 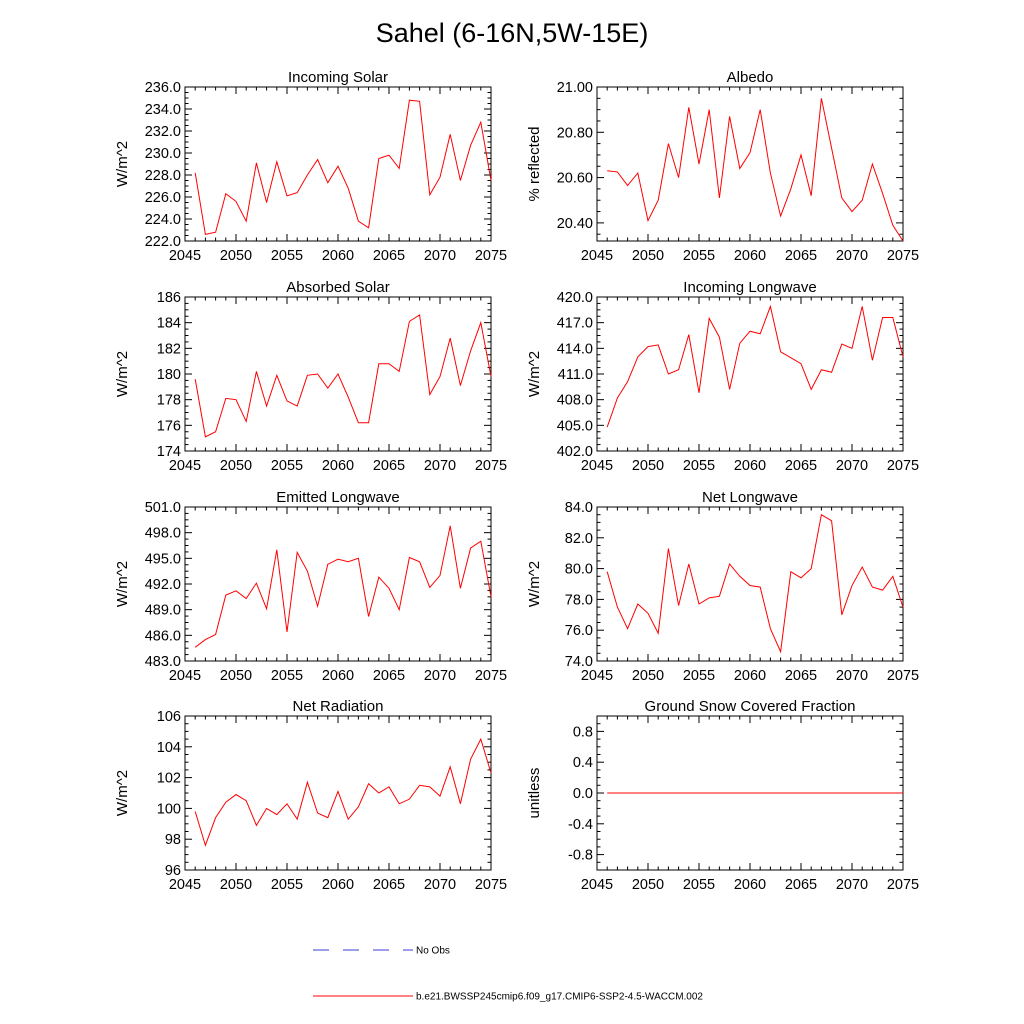 I want to click on y-tick-label: 232.0, so click(x=163, y=132).